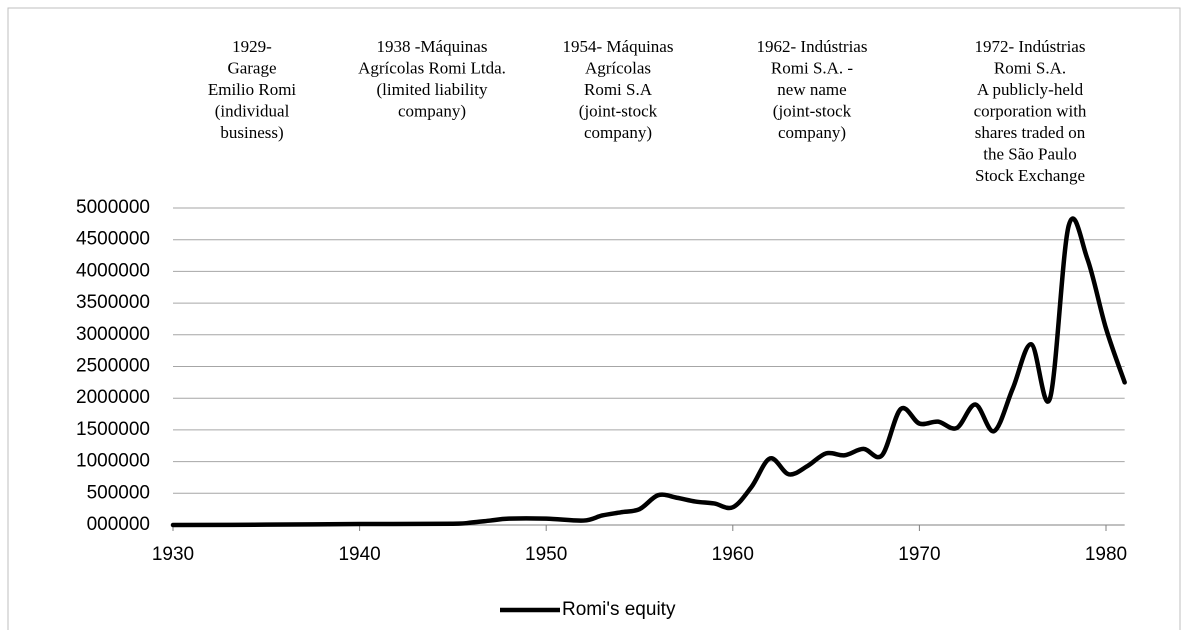  I want to click on y-tick-label: 3500000, so click(113, 302).